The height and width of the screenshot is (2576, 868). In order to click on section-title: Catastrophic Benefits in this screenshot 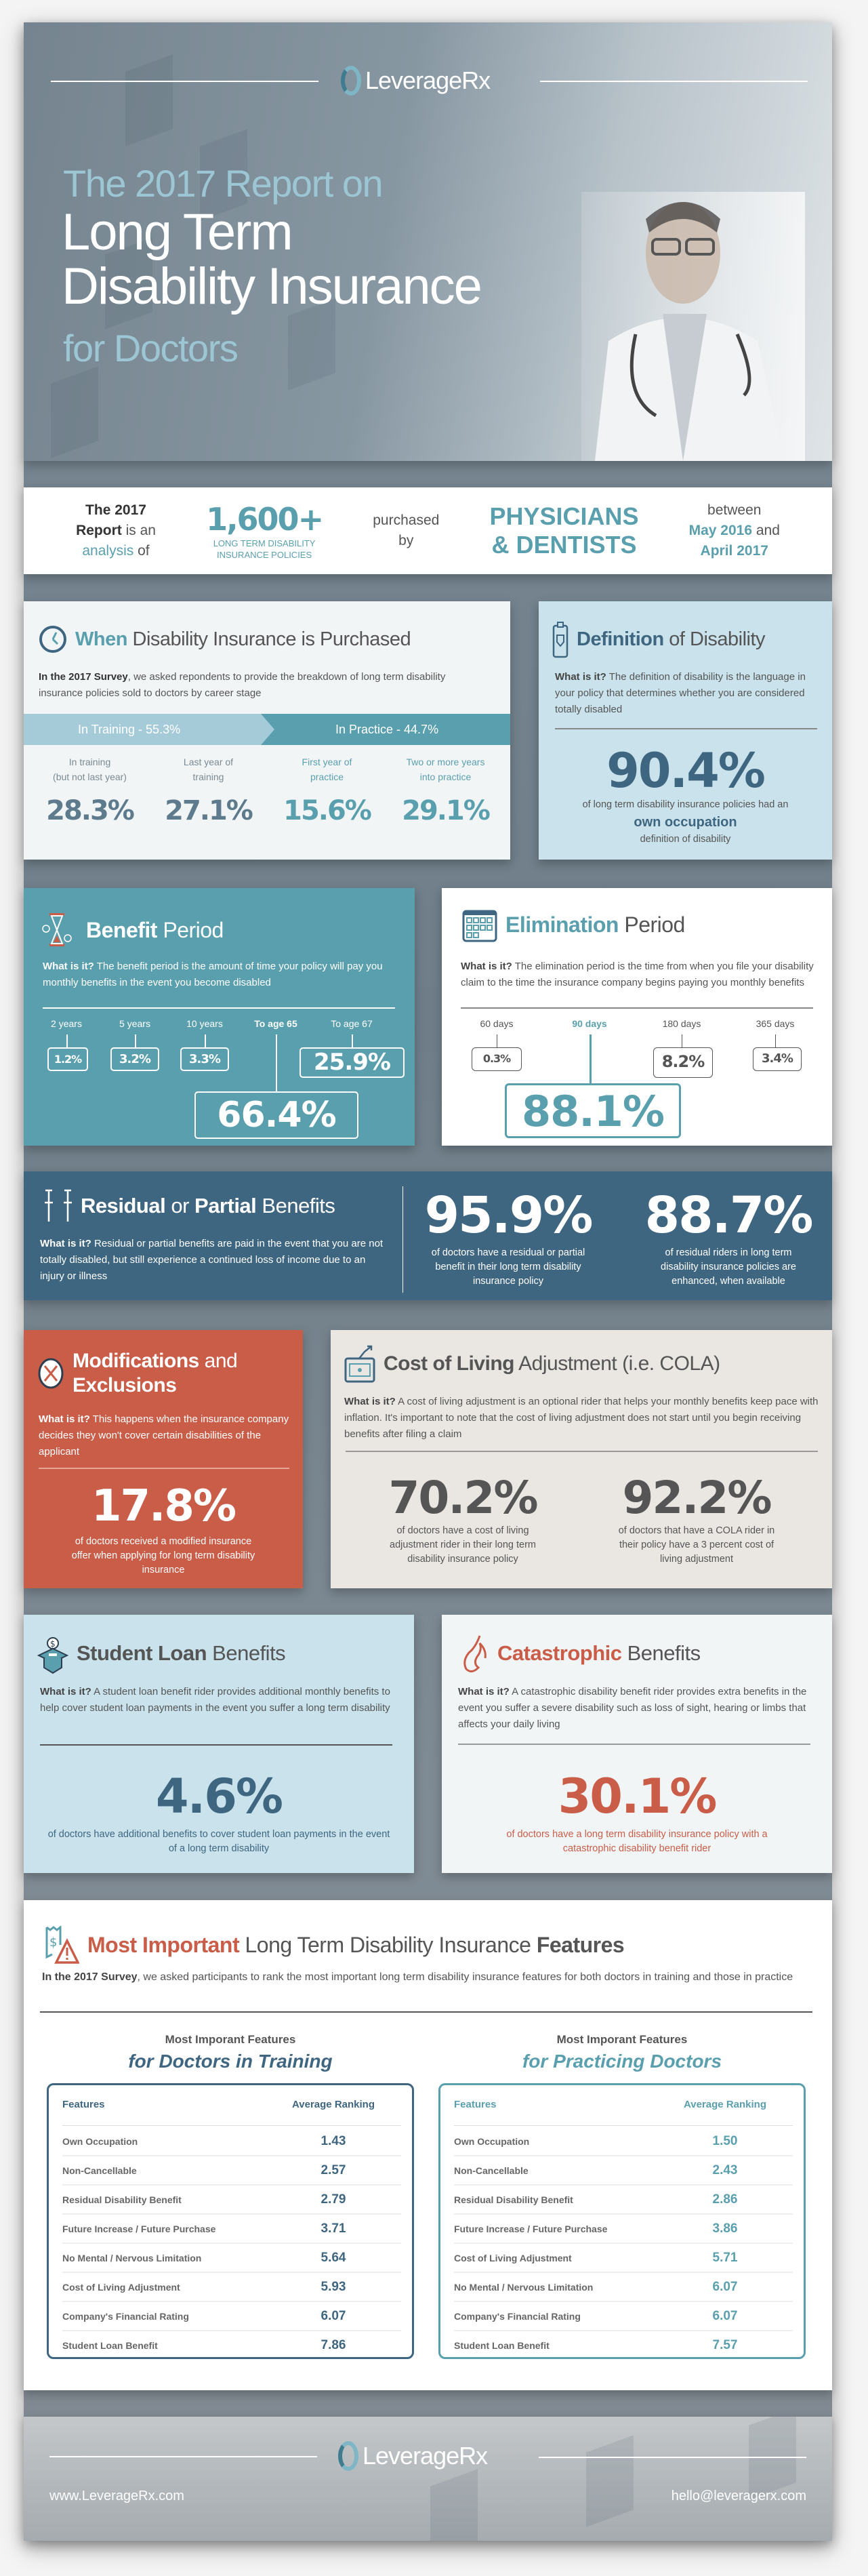, I will do `click(581, 1653)`.